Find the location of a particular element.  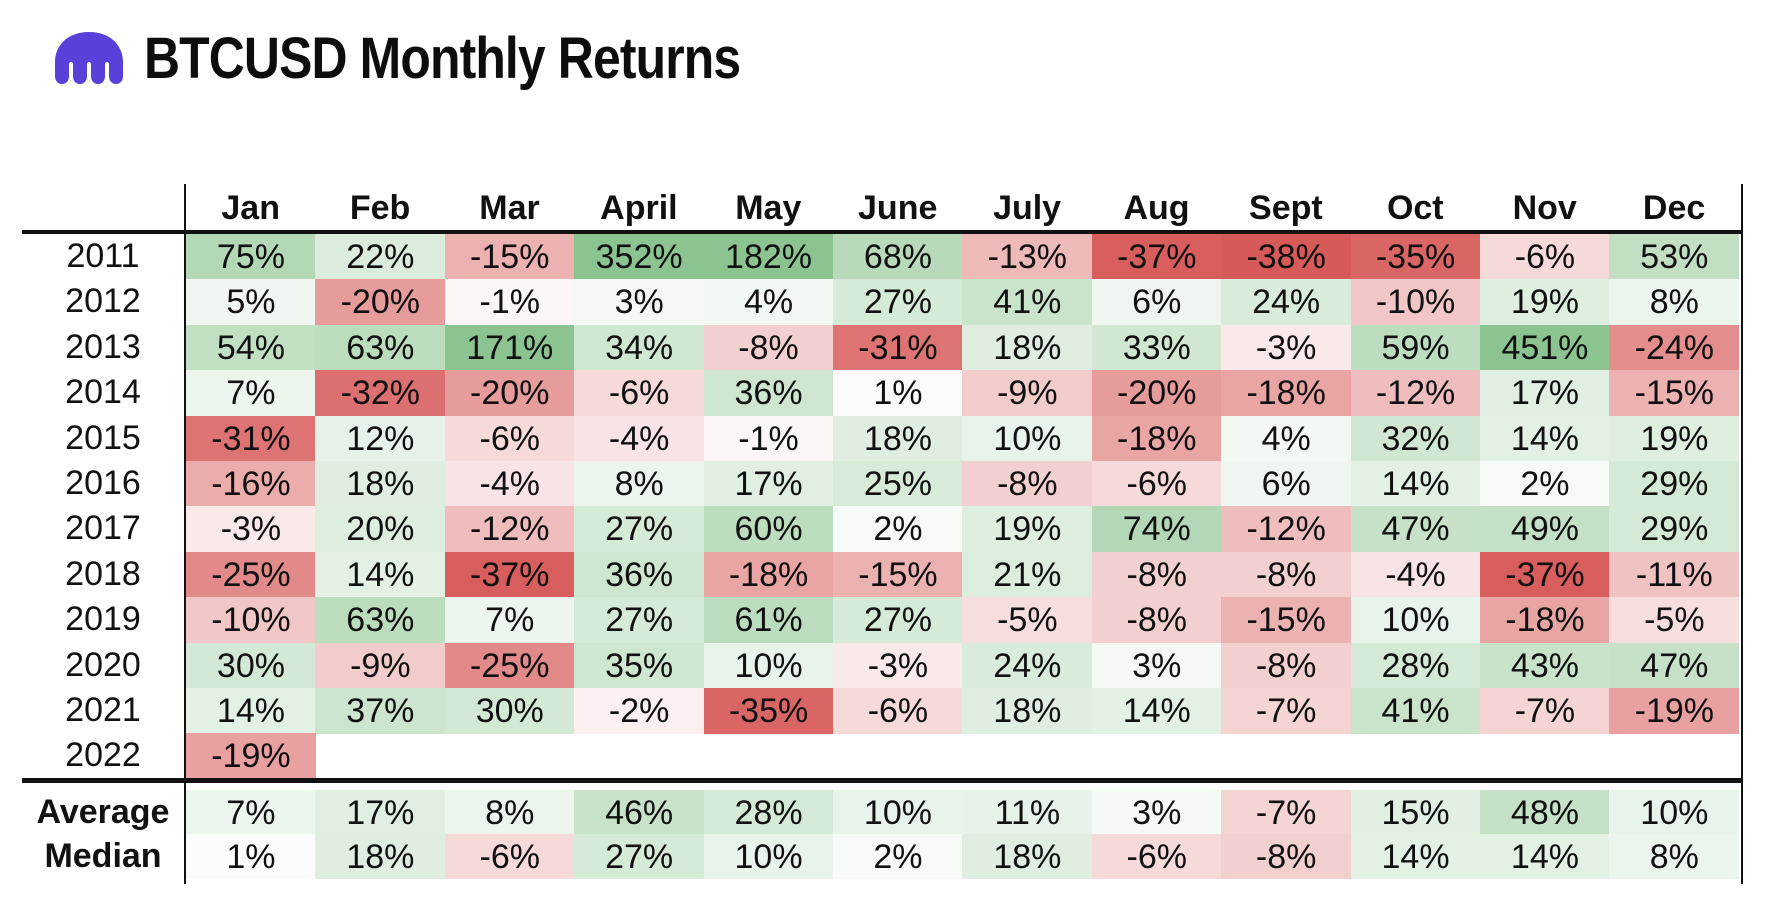

chart-header: BTCUSD Monthly Returns is located at coordinates (444, 58).